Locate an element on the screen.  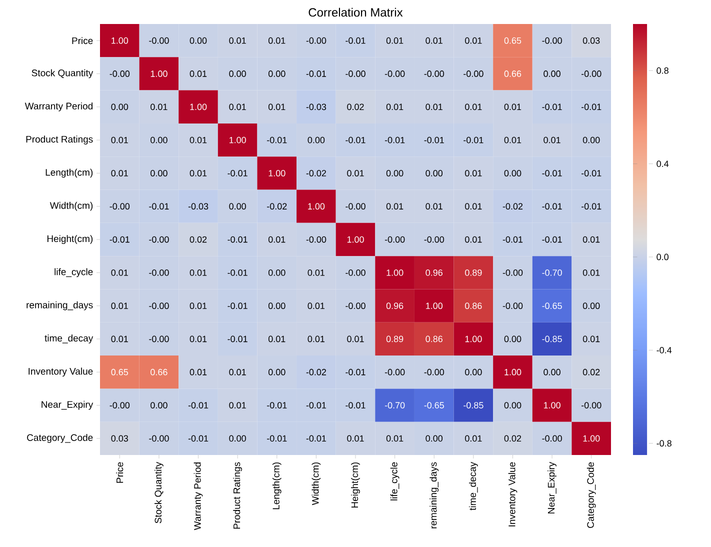
data-label: 0.65 is located at coordinates (119, 372).